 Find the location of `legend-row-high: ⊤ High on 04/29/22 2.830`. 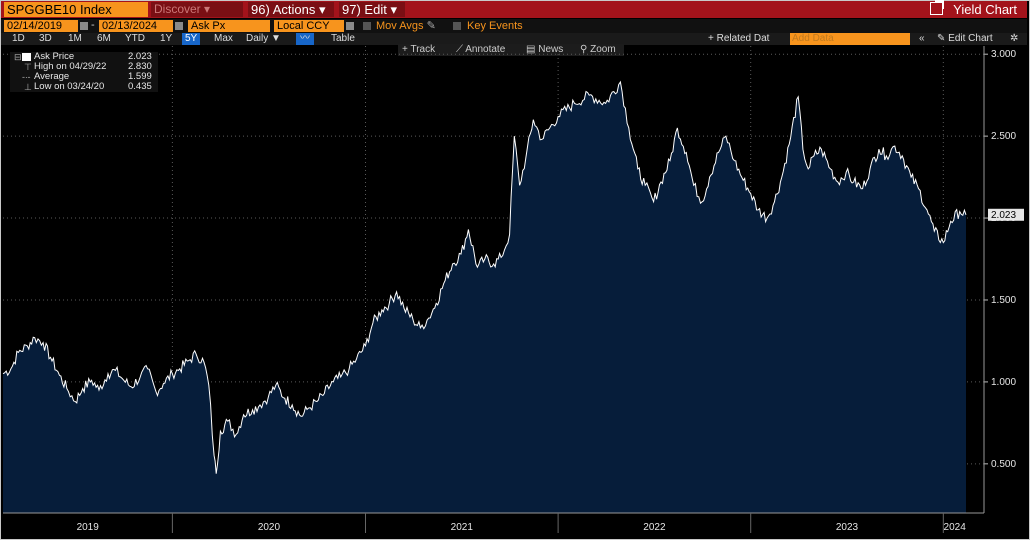

legend-row-high: ⊤ High on 04/29/22 2.830 is located at coordinates (84, 67).